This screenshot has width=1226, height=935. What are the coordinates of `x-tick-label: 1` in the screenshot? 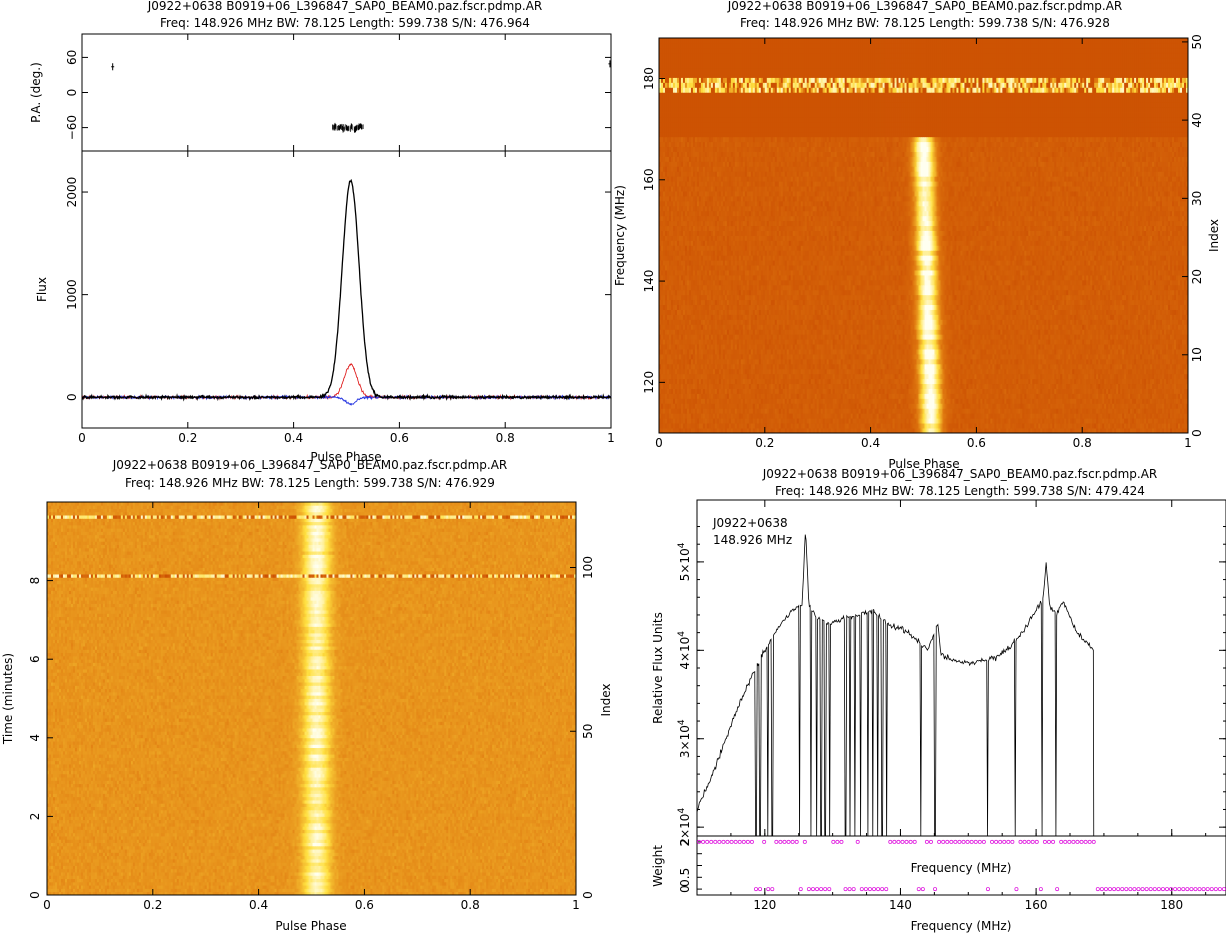 It's located at (611, 438).